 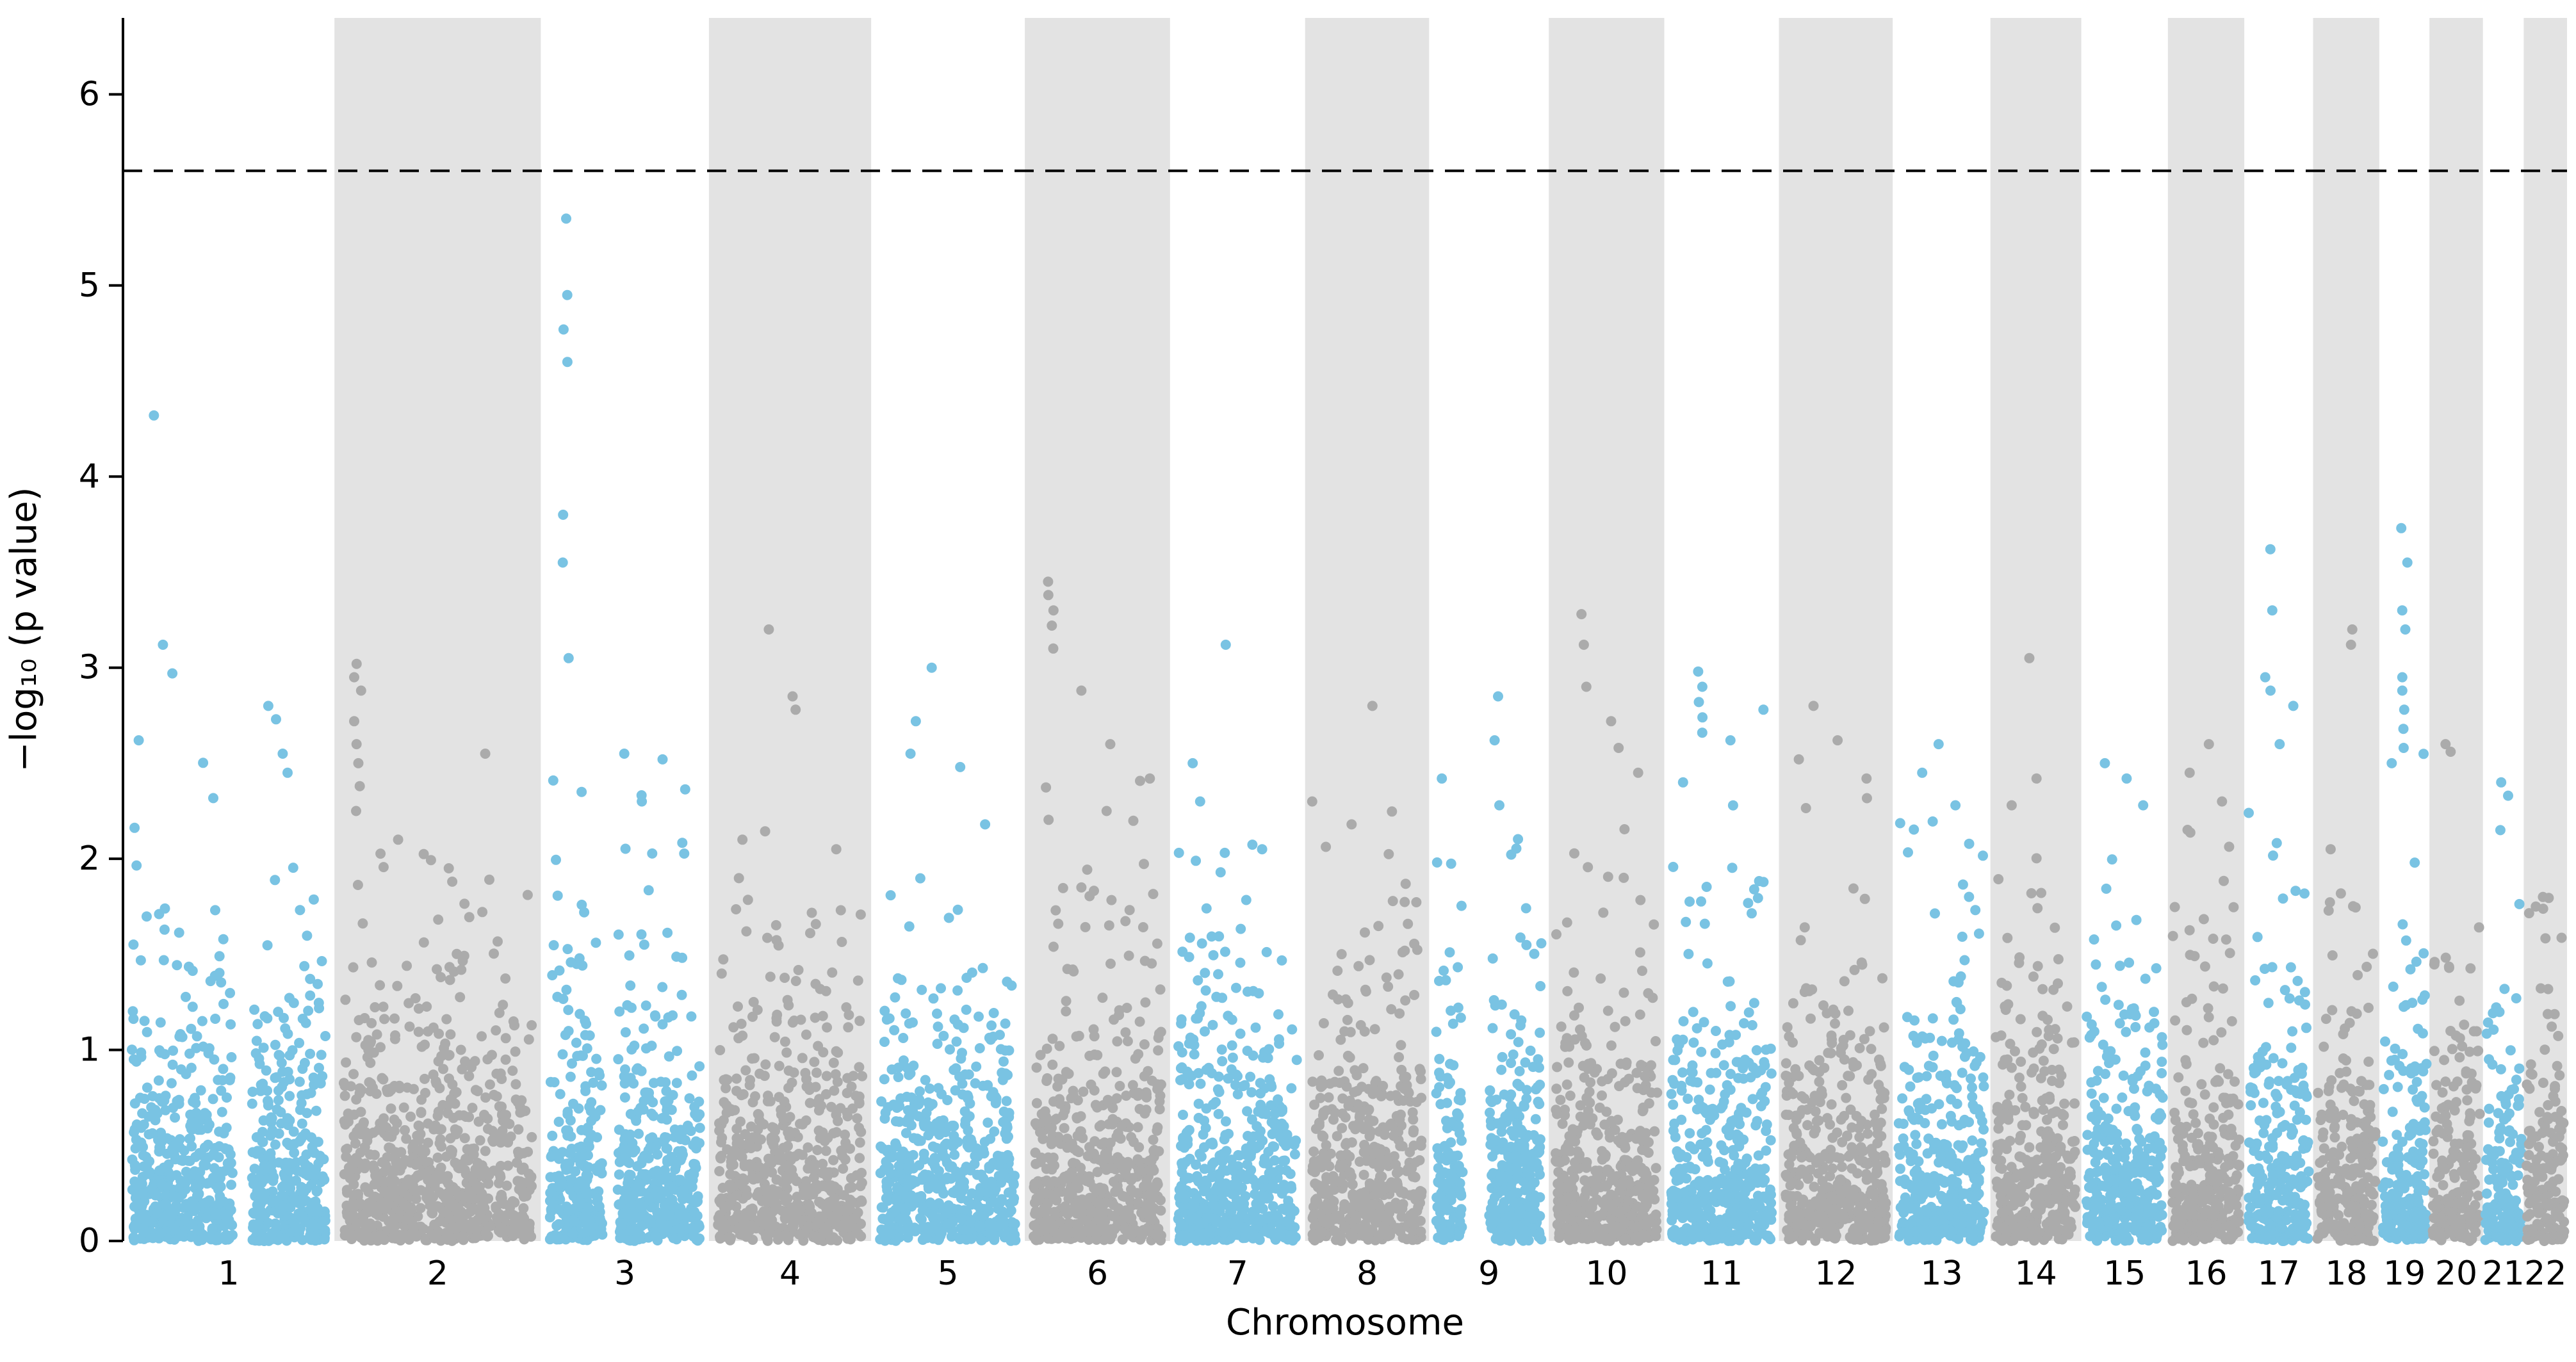 I want to click on y-tick-label: 3, so click(x=89, y=668).